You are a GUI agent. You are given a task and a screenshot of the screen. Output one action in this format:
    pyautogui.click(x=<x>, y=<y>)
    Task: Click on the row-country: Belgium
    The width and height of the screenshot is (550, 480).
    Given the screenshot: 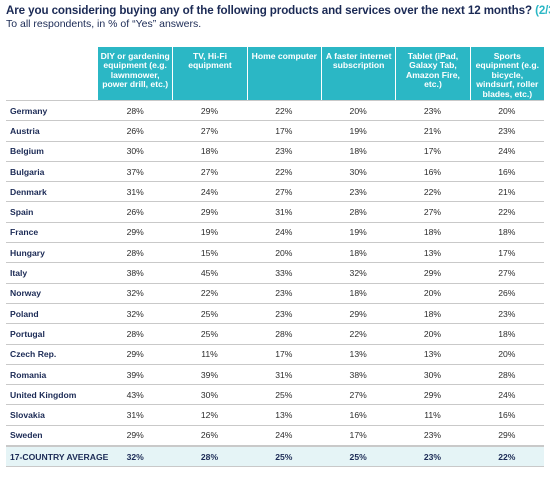 What is the action you would take?
    pyautogui.click(x=52, y=152)
    